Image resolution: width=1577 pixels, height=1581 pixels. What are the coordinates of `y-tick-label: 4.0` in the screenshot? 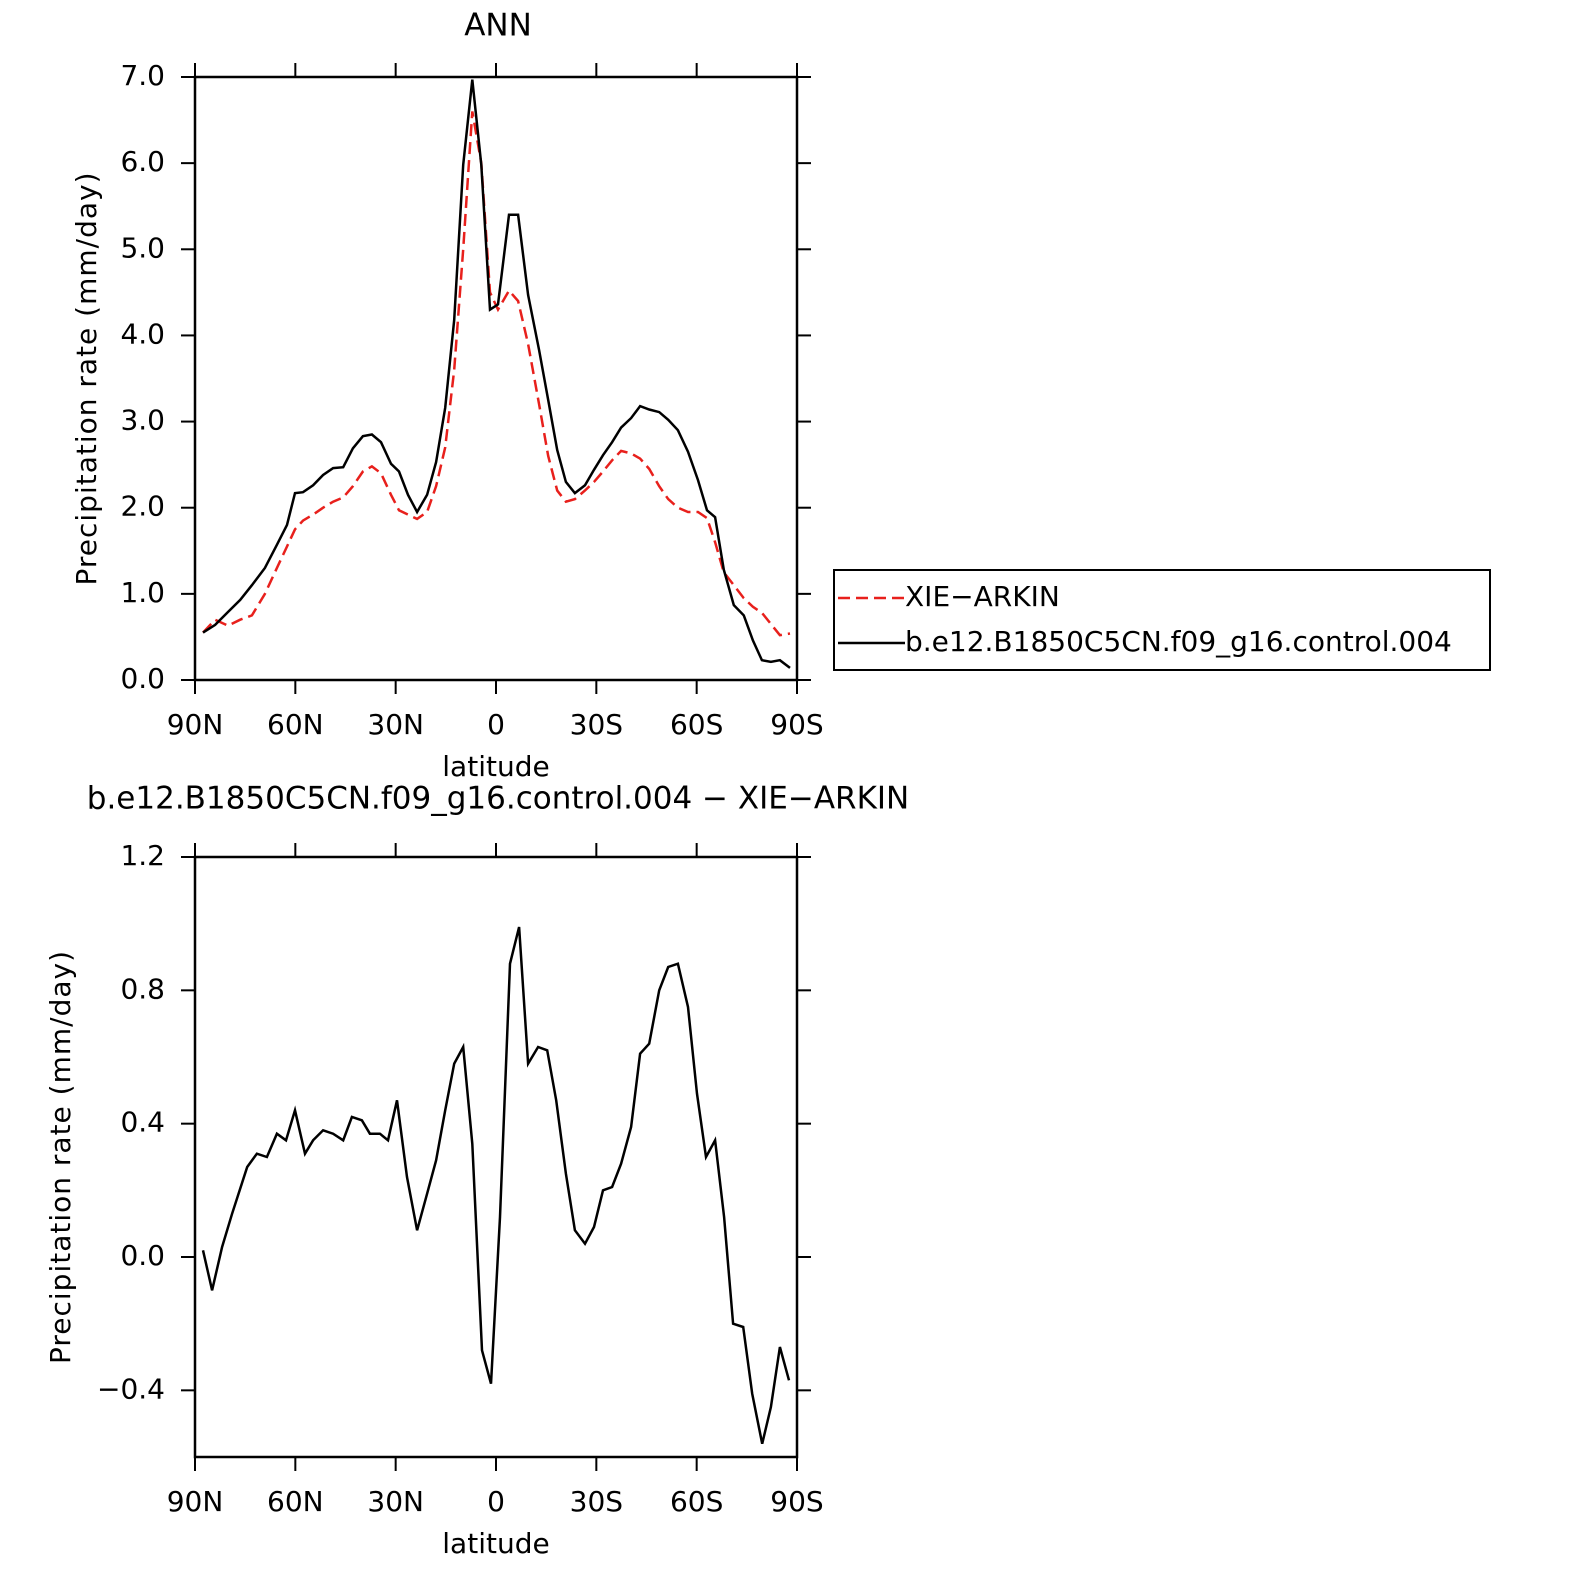 It's located at (142, 333).